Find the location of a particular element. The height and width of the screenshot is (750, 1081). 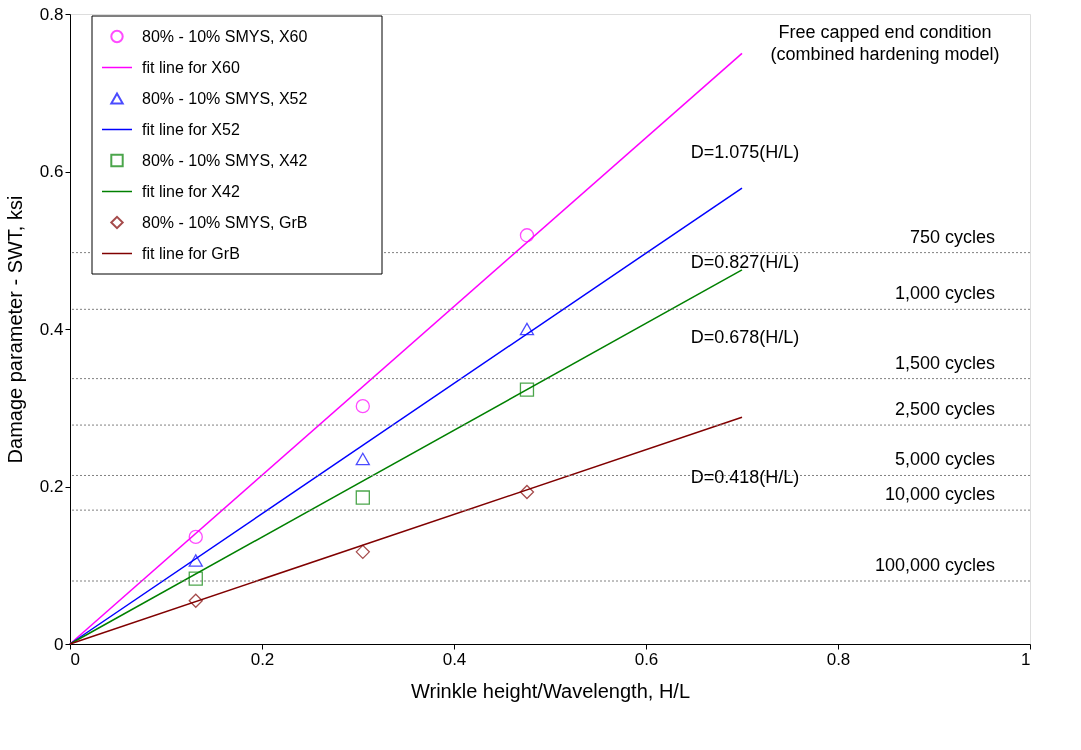

legend-label: fit line for X42 is located at coordinates (191, 191).